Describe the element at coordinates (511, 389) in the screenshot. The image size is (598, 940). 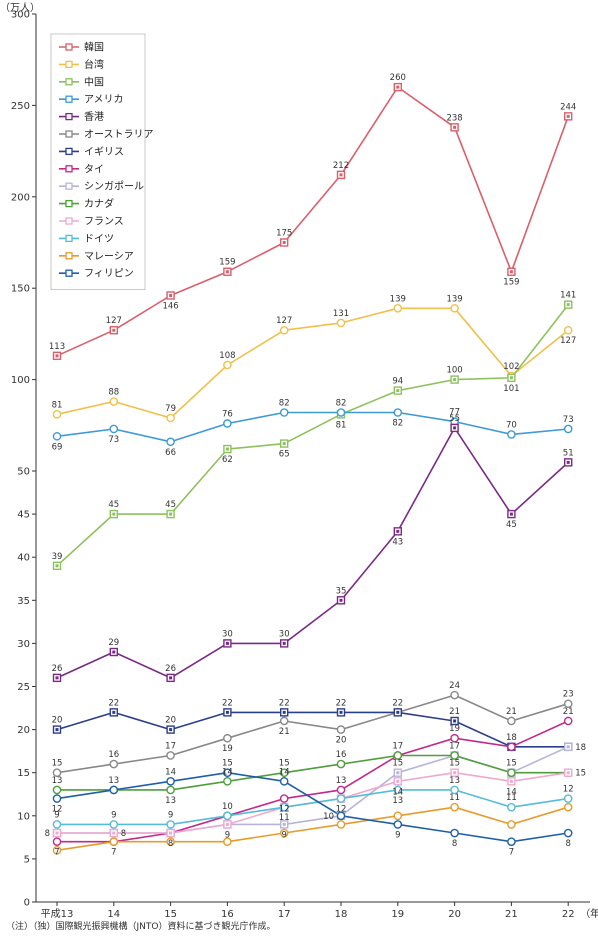
I see `data-label: 101` at that location.